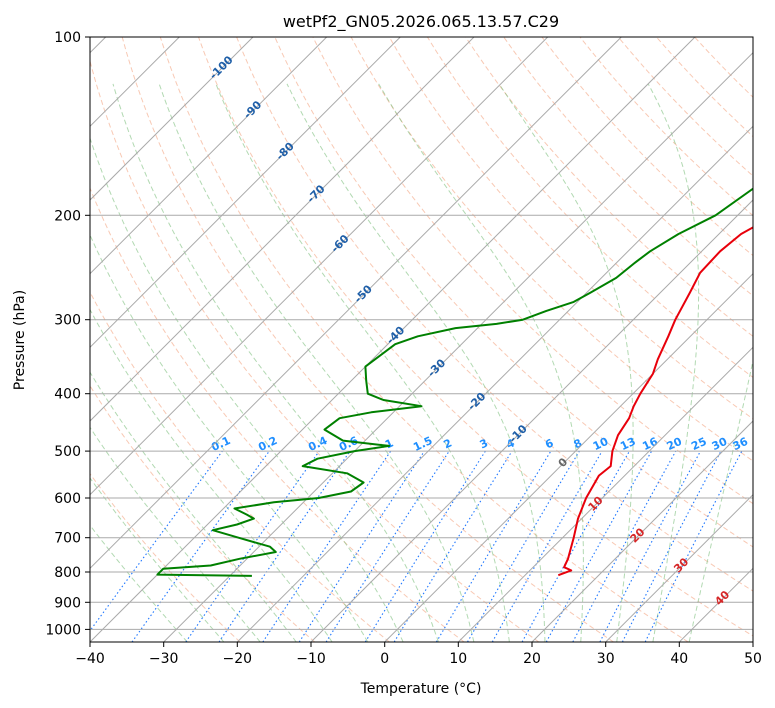  I want to click on mixing-ratio-label: 30, so click(720, 444).